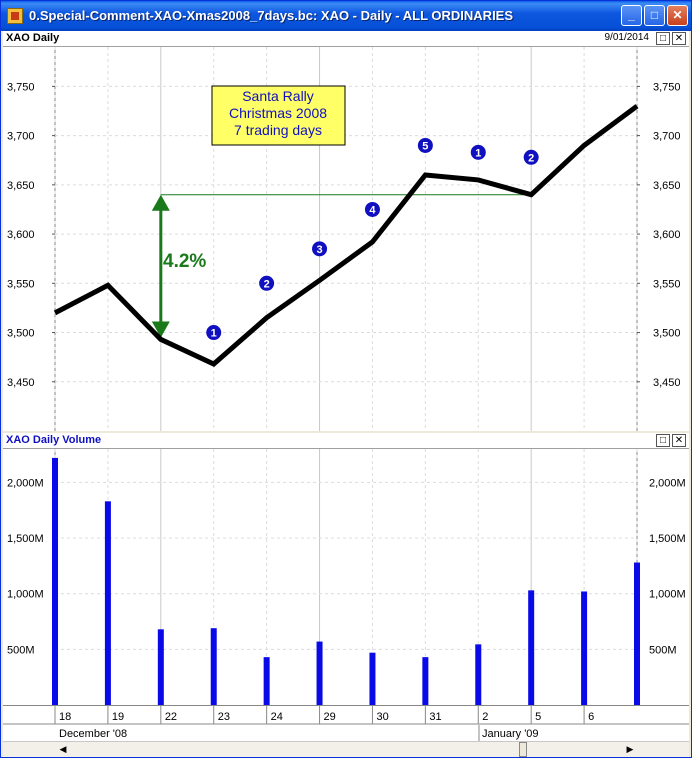 The height and width of the screenshot is (758, 692). I want to click on annotation-line2: Christmas 2008, so click(278, 113).